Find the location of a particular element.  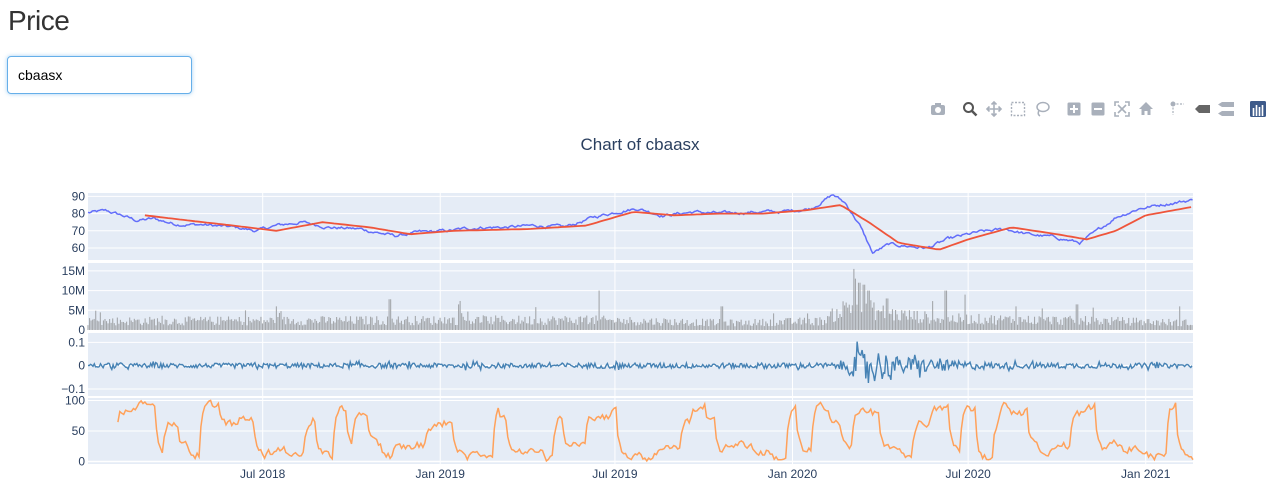

price-panel: 60 70 80 90 is located at coordinates (632, 224).